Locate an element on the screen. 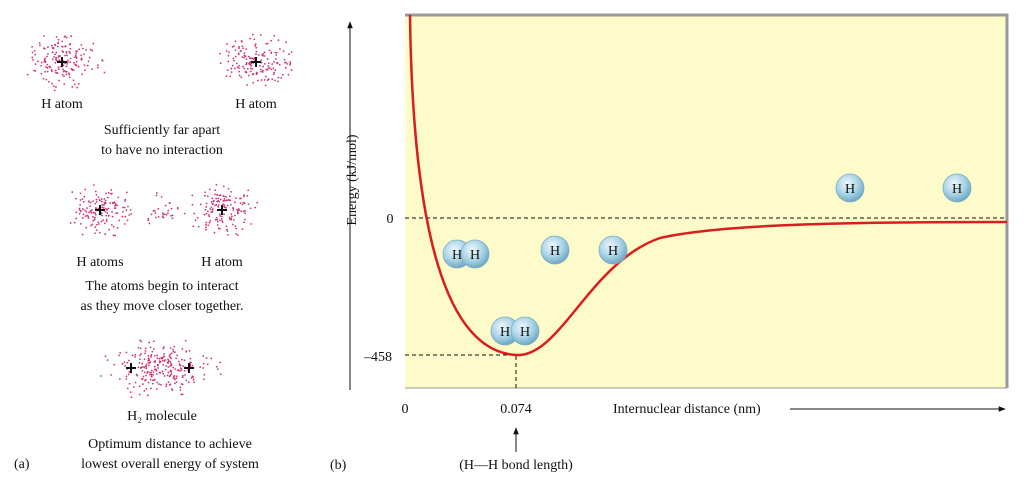 The width and height of the screenshot is (1024, 487). atom-symbol: H is located at coordinates (475, 255).